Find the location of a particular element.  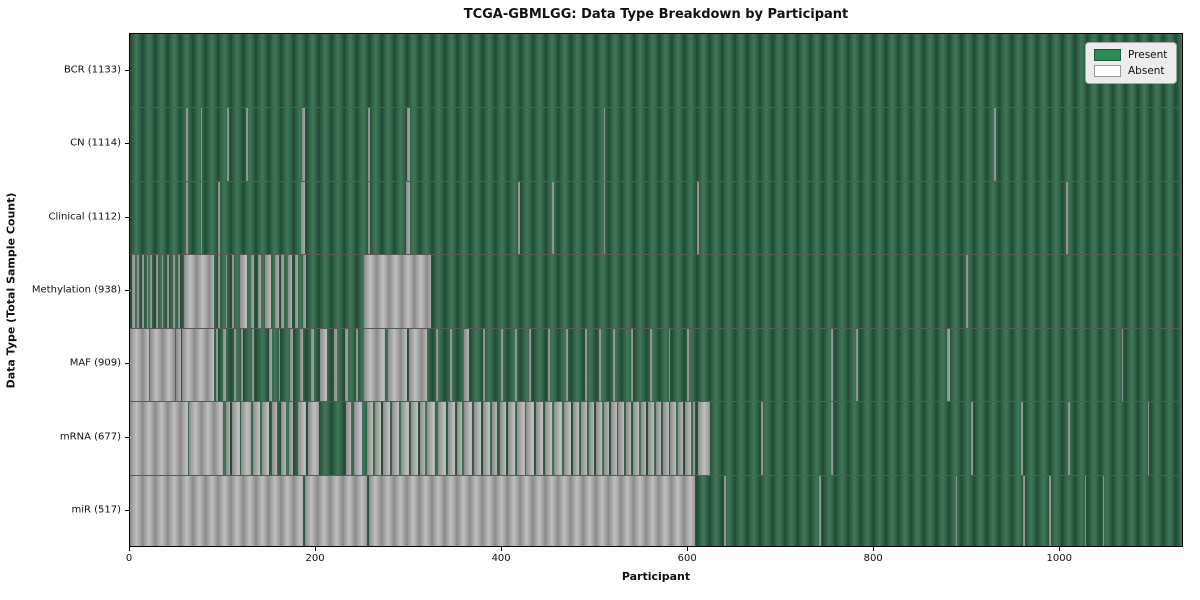

data-row-Methylation is located at coordinates (656, 291).